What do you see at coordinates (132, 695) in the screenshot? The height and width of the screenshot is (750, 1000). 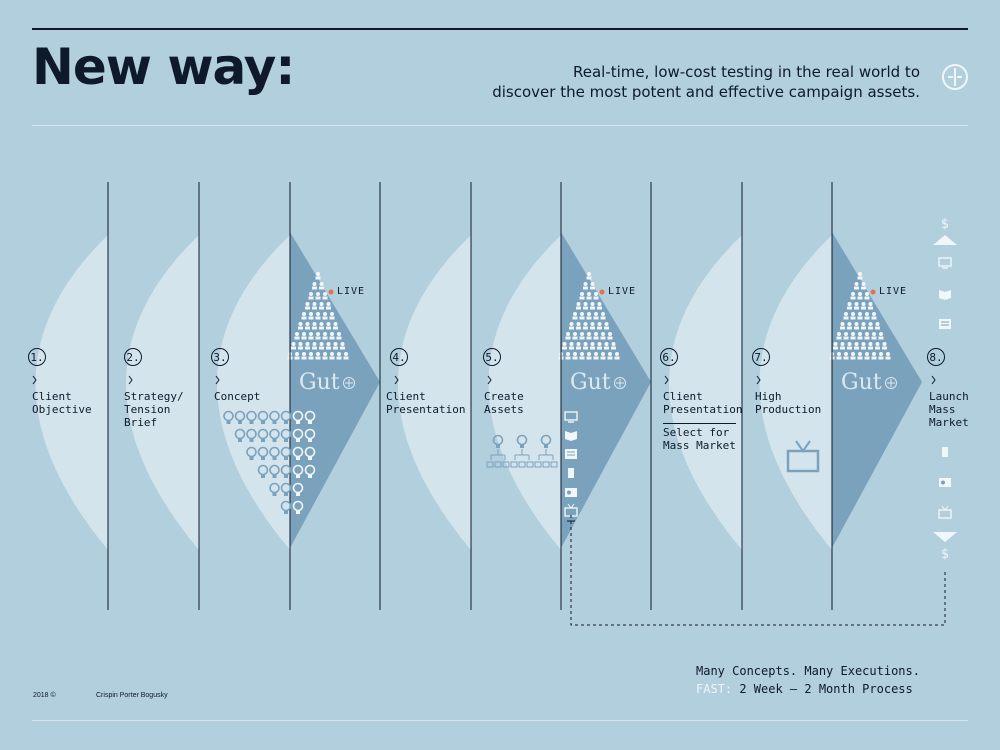 I see `agency-name: Crispin Porter Bogusky` at bounding box center [132, 695].